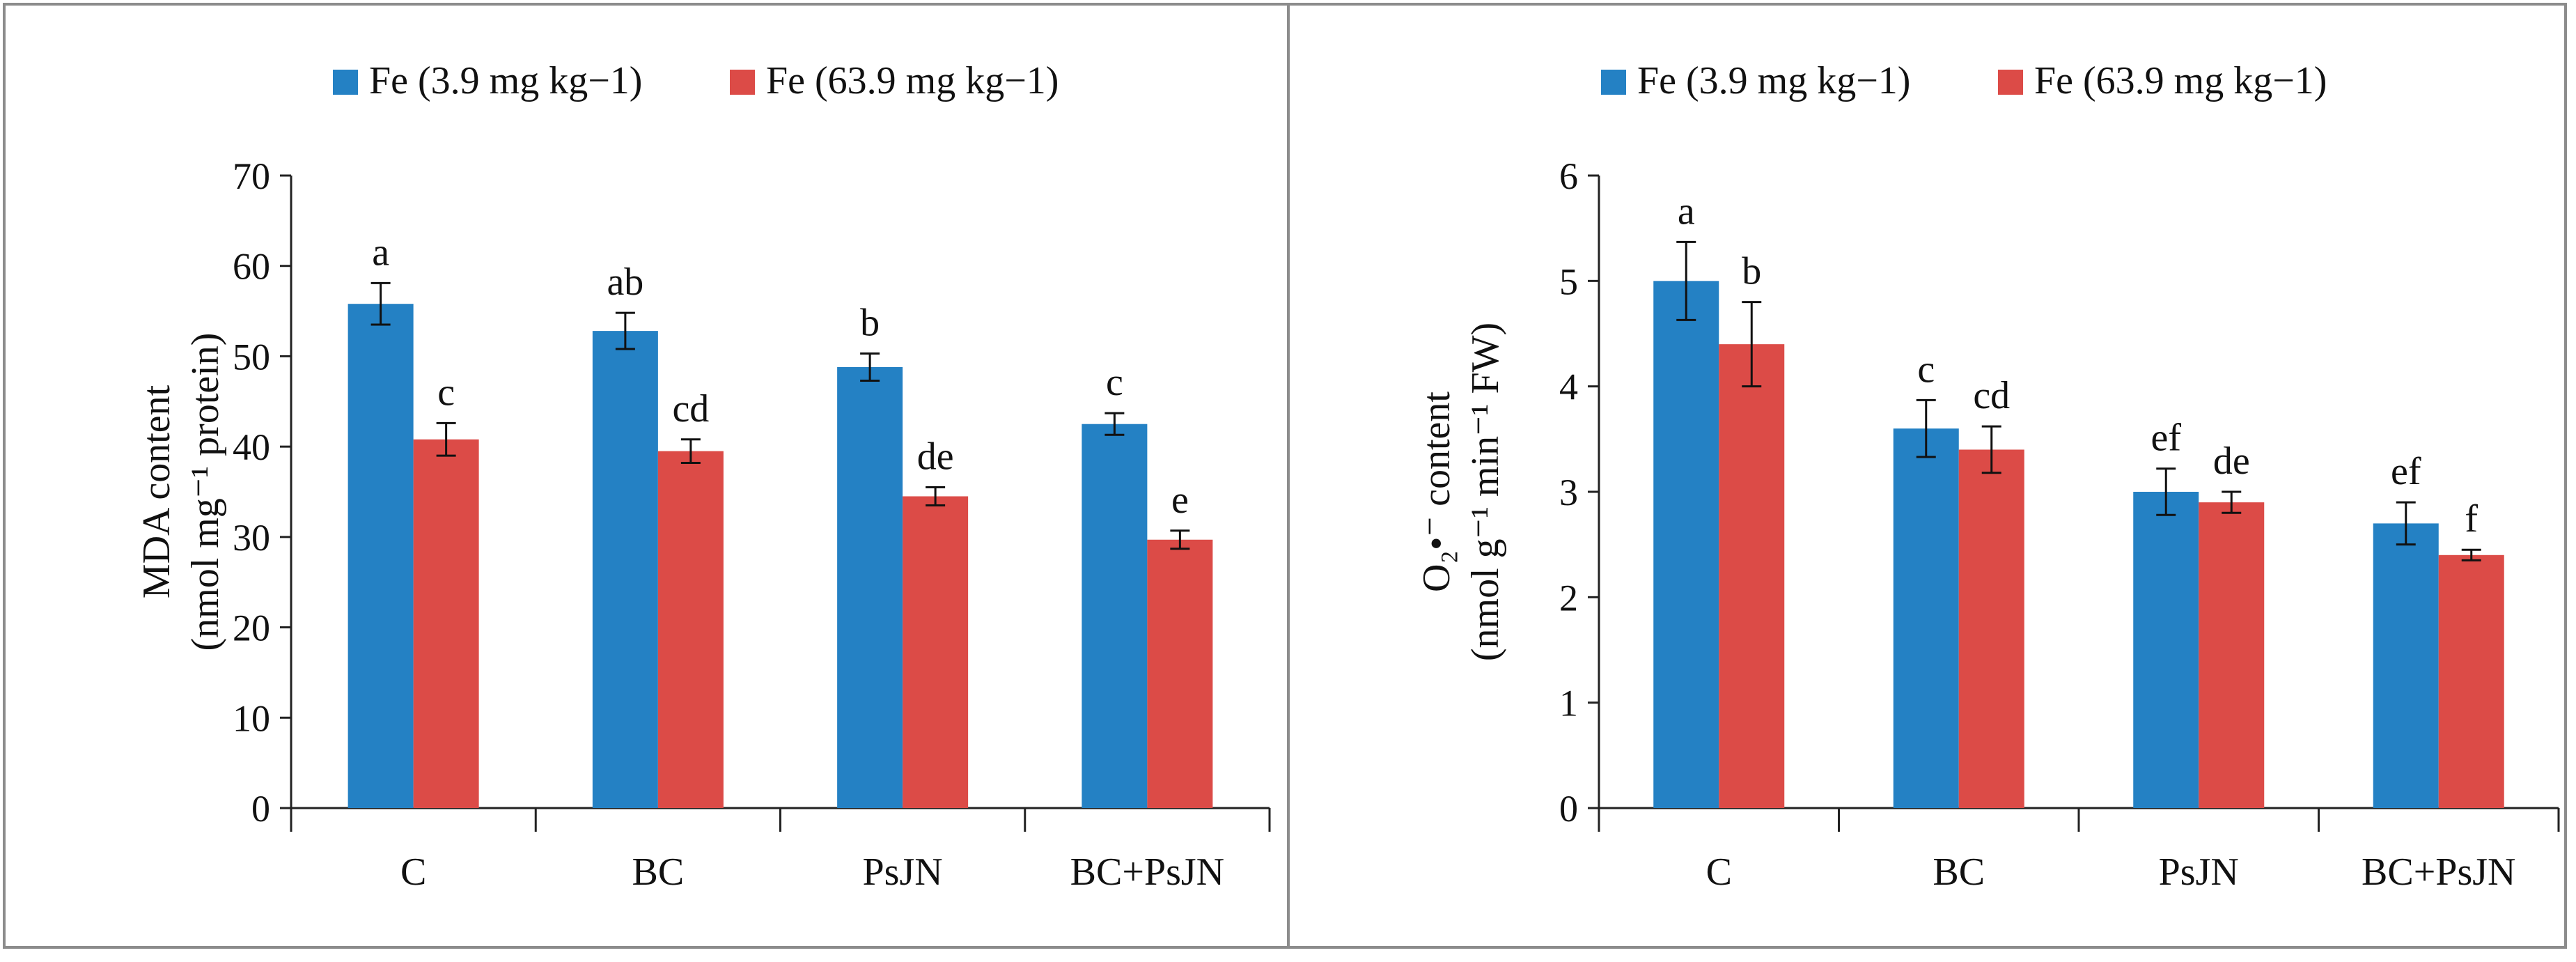 This screenshot has width=2576, height=962. Describe the element at coordinates (625, 282) in the screenshot. I see `significance-letter: ab` at that location.